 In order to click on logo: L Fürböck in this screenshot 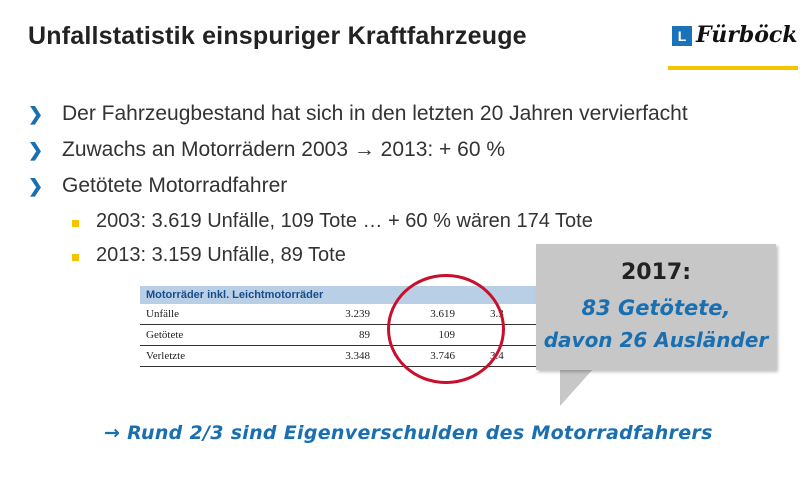, I will do `click(733, 46)`.